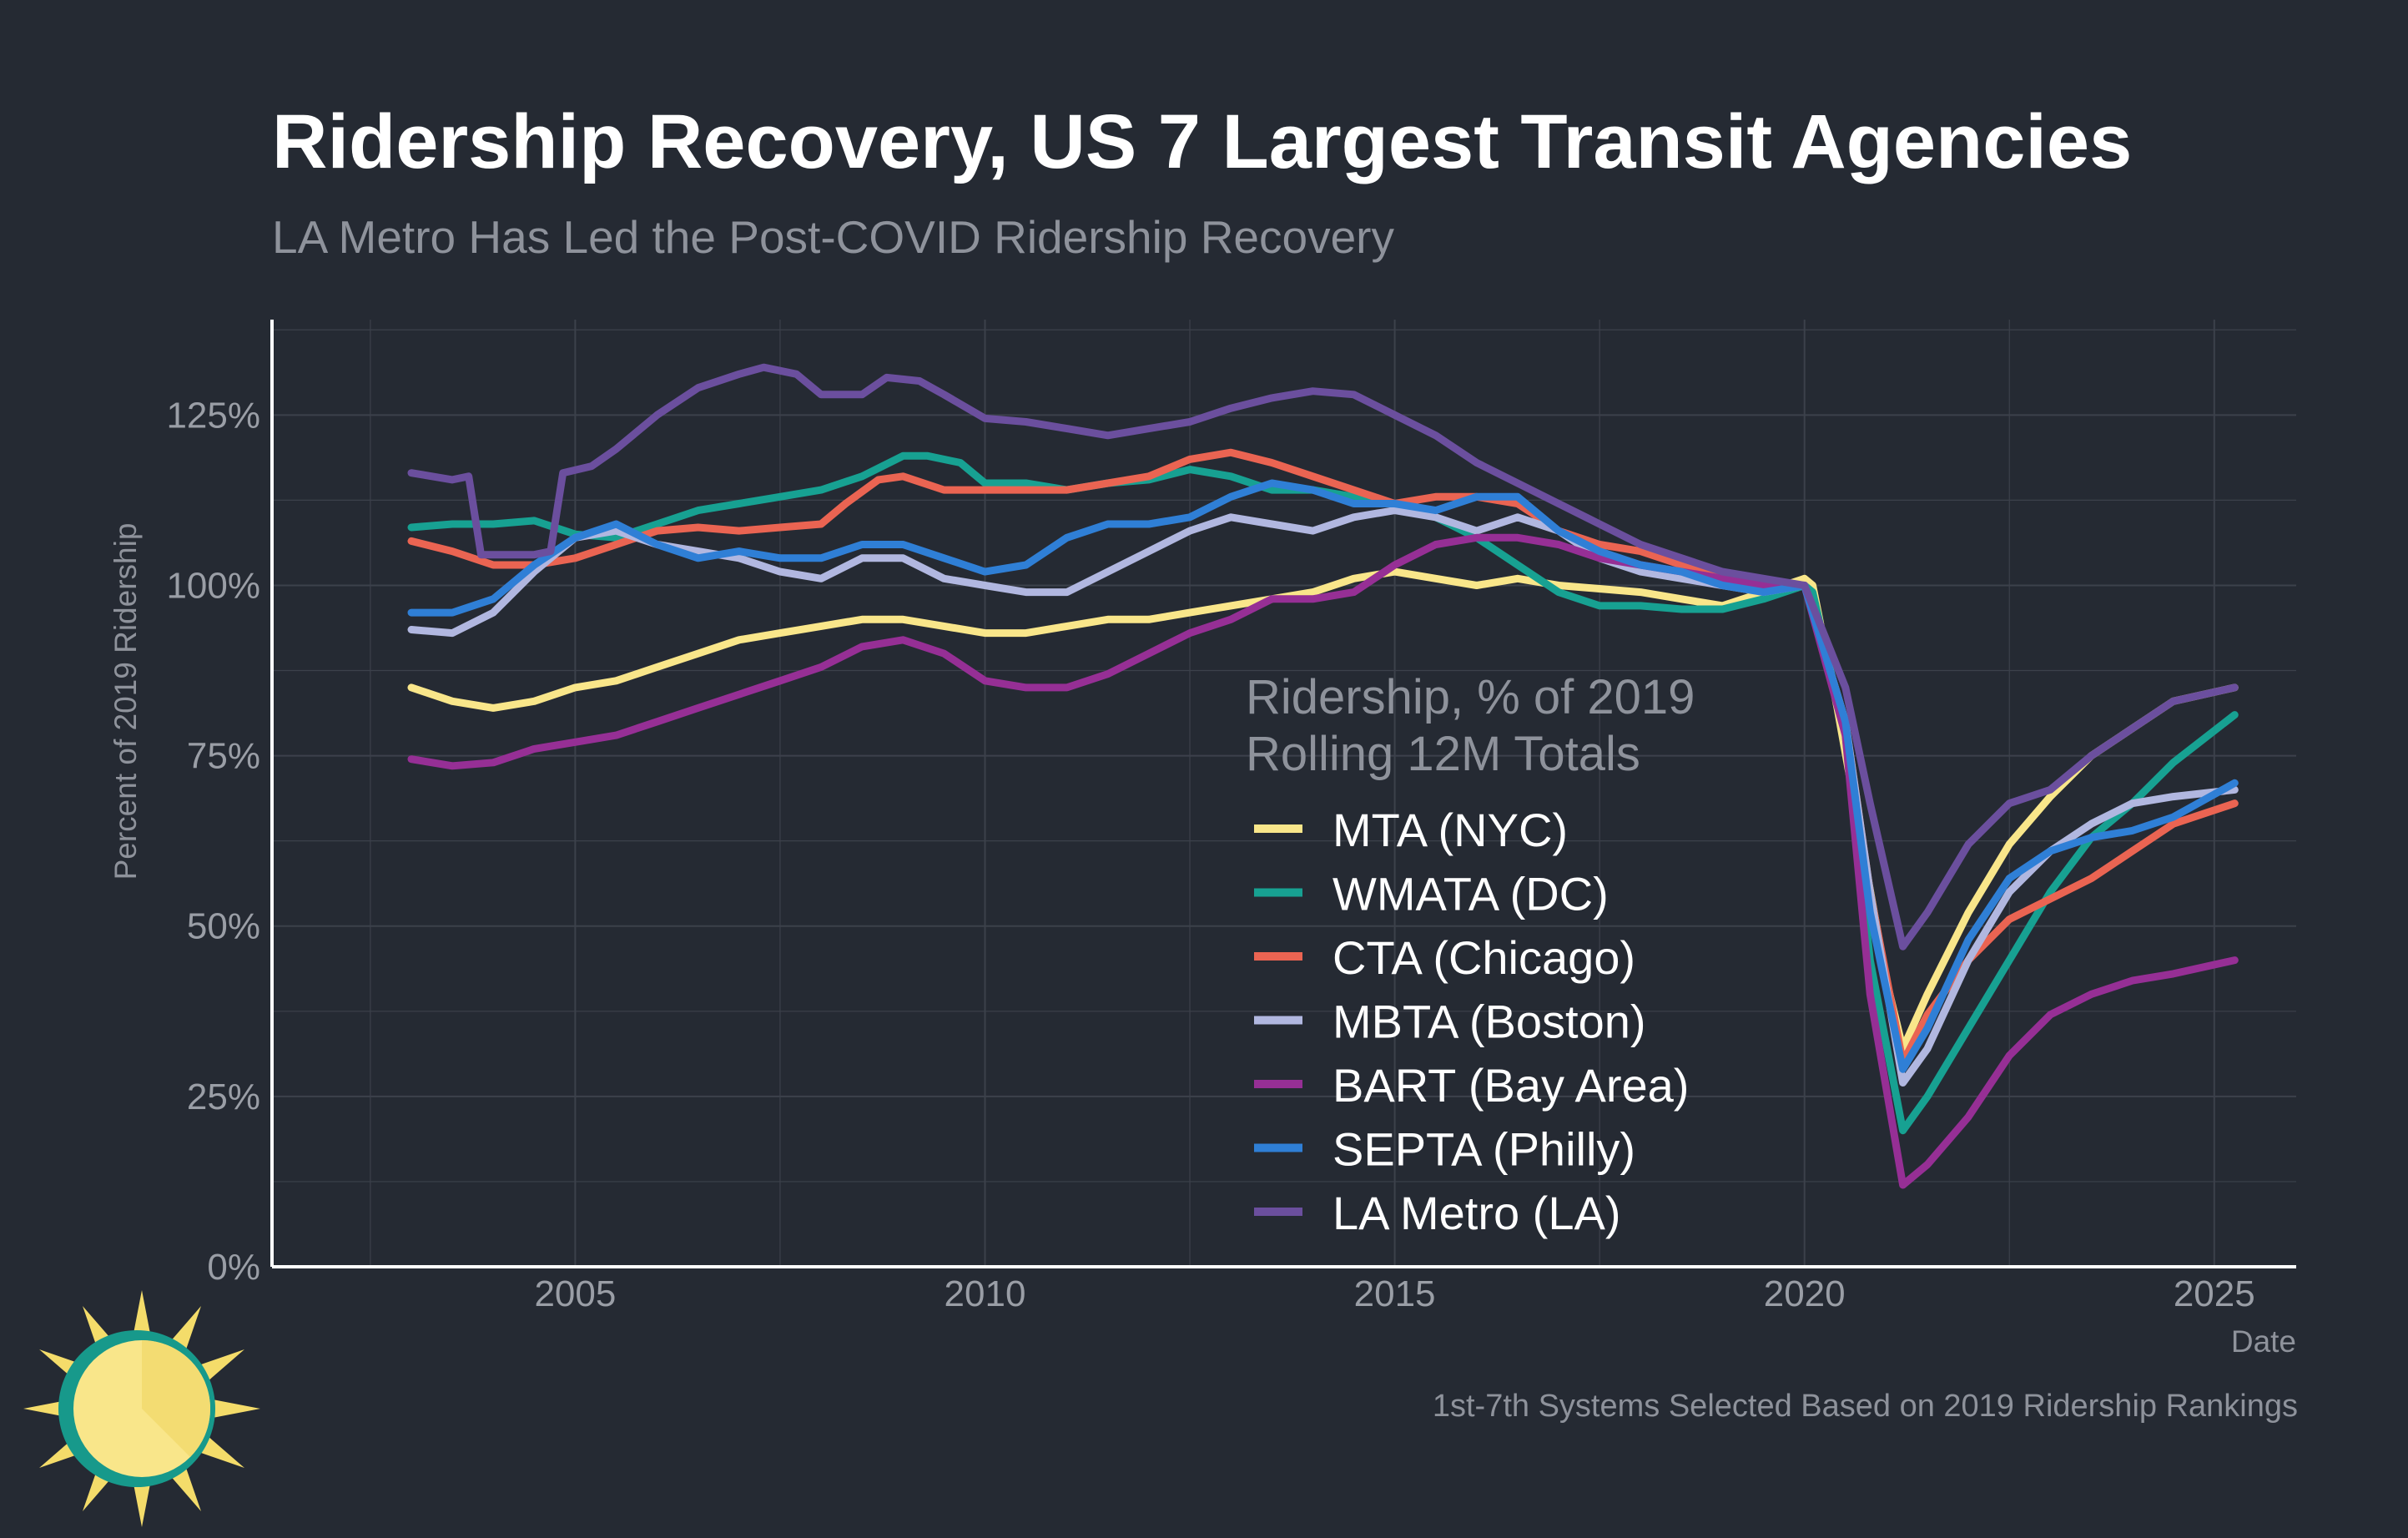 Image resolution: width=2408 pixels, height=1538 pixels. Describe the element at coordinates (1483, 957) in the screenshot. I see `legend-label: CTA (Chicago)` at that location.